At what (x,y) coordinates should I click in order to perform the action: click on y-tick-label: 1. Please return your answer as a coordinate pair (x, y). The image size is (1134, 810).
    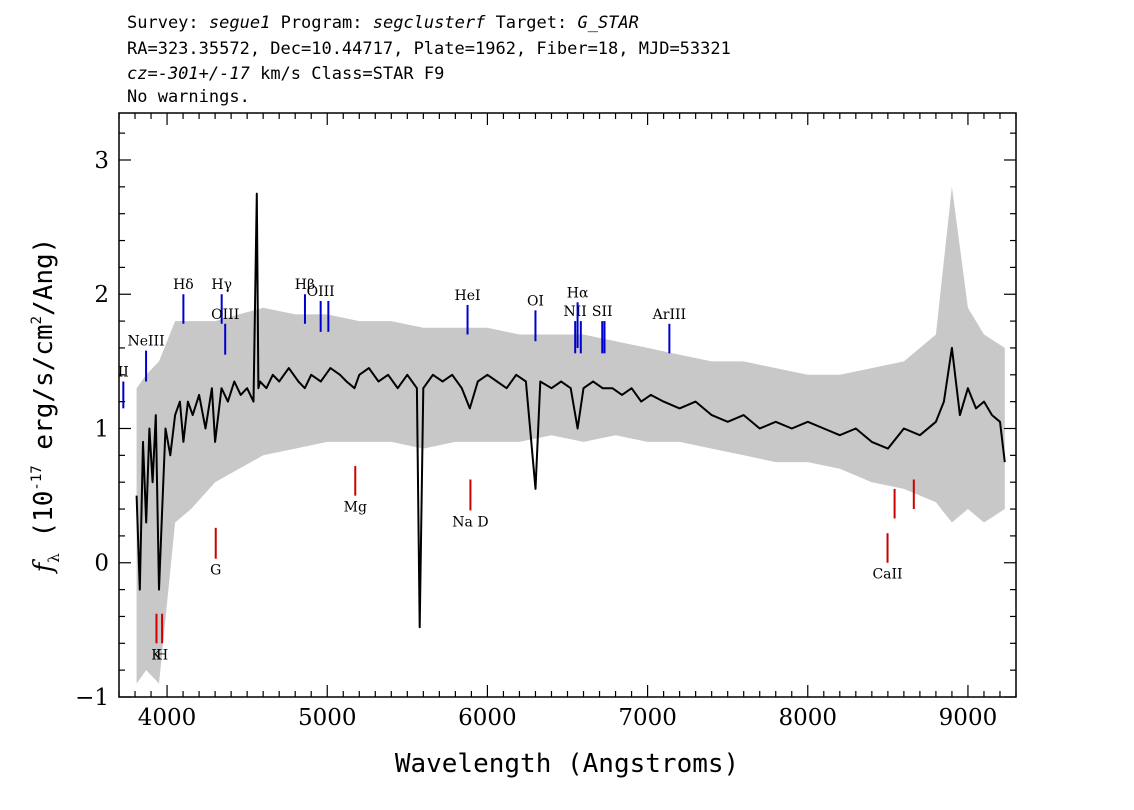
    Looking at the image, I should click on (101, 429).